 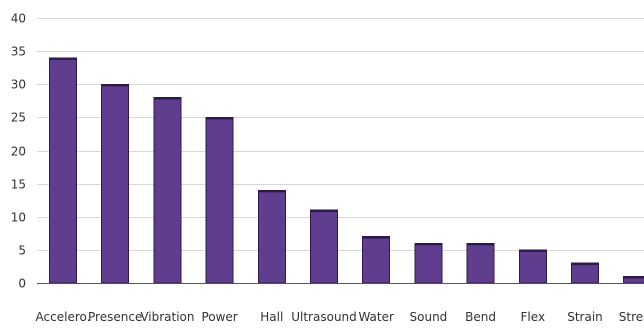 I want to click on bar-bend, so click(x=480, y=263).